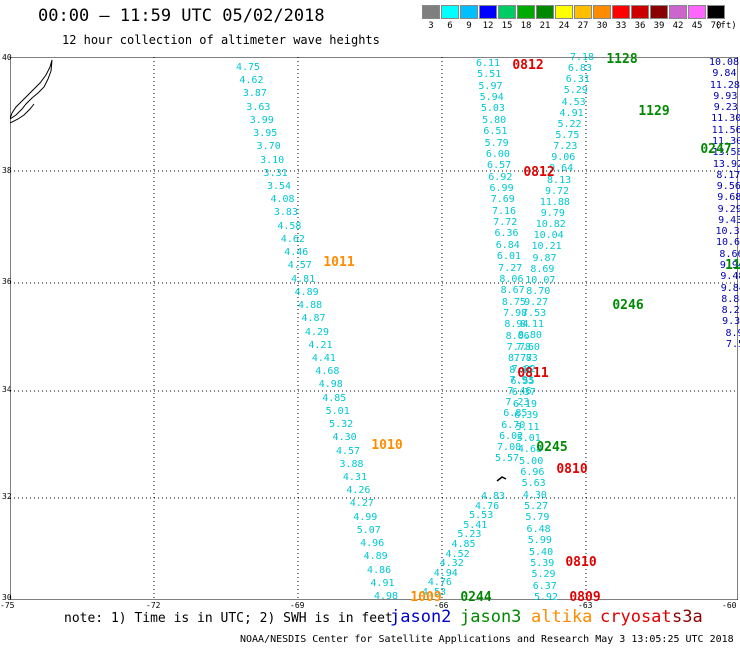 The image size is (740, 650). I want to click on wave-height-value: 6.02, so click(511, 436).